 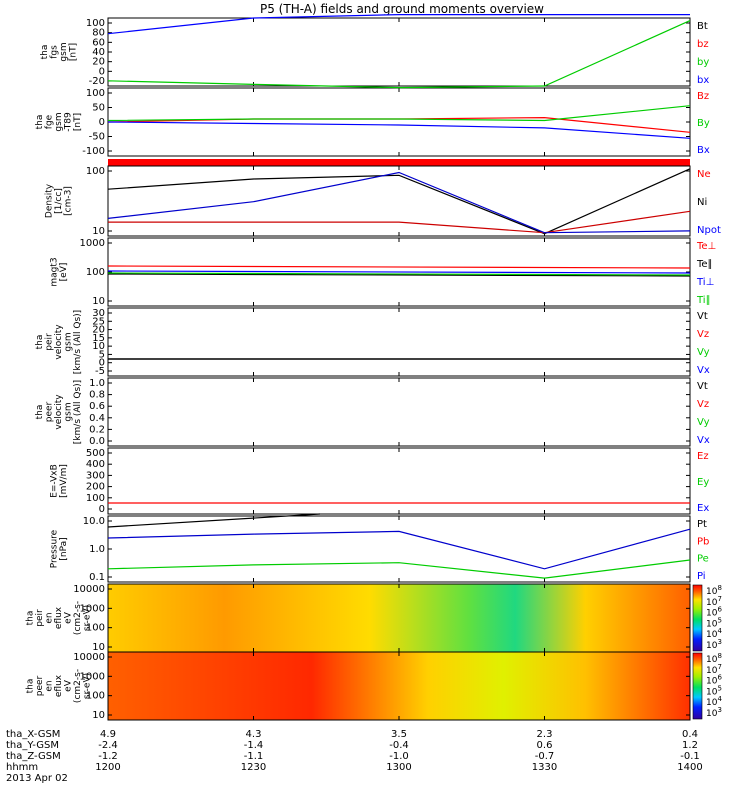 I want to click on orbit-value: 0.4, so click(x=690, y=734).